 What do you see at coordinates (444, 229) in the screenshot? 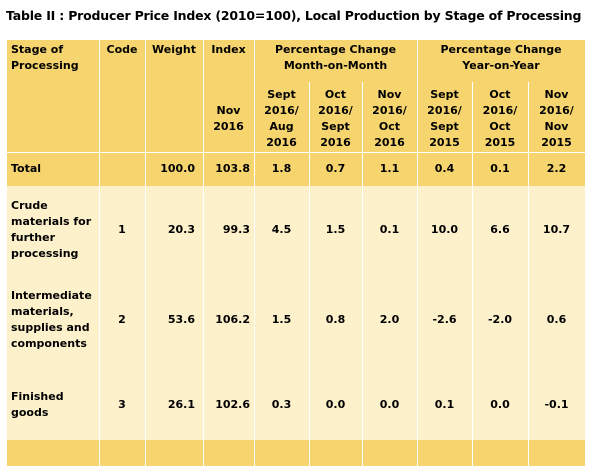
I see `row-yoy-1: 10.0` at bounding box center [444, 229].